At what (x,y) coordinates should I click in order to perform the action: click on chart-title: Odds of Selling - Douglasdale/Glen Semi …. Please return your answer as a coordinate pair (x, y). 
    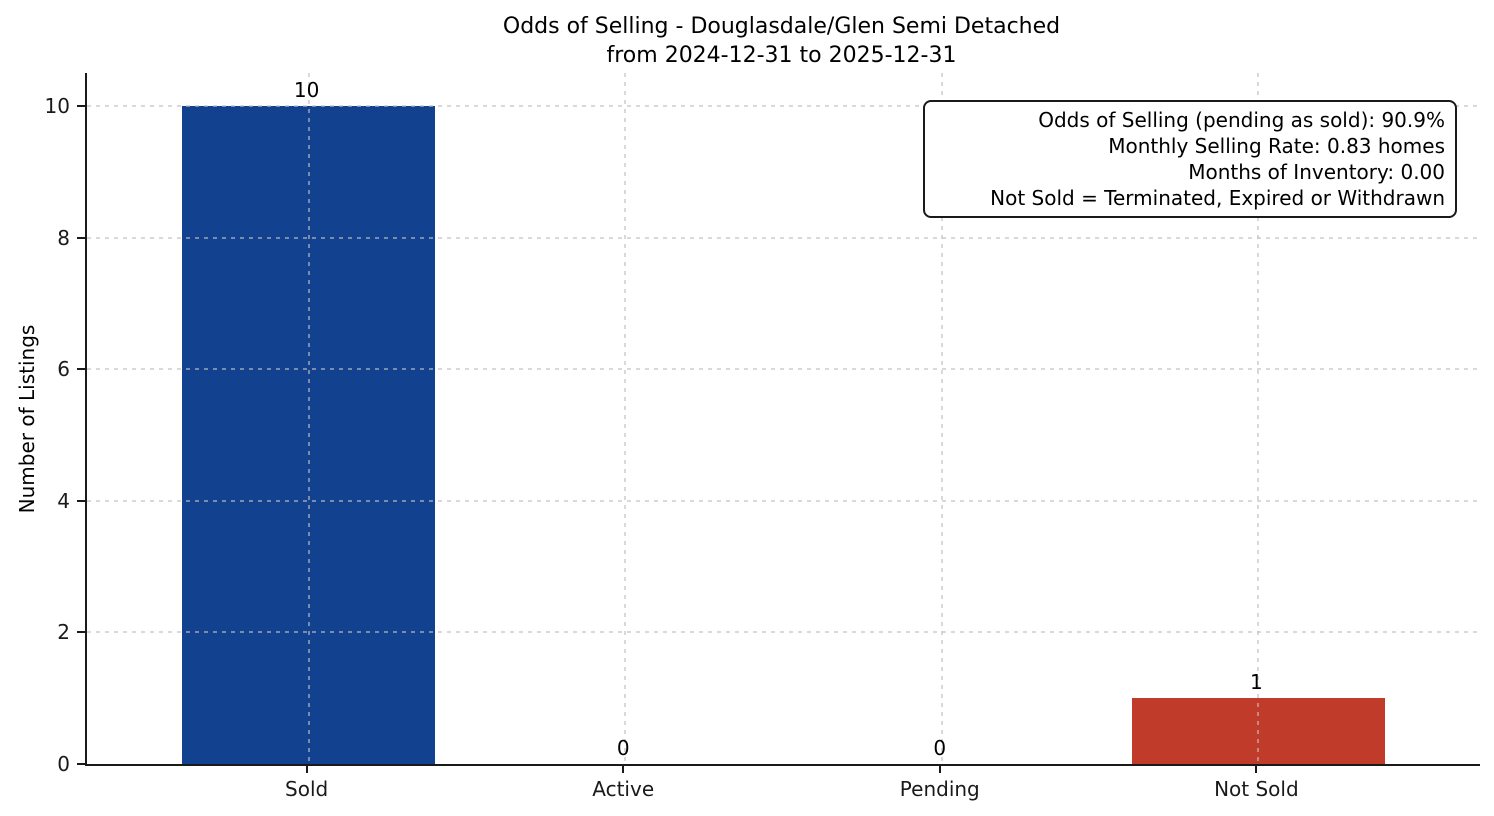
    Looking at the image, I should click on (781, 41).